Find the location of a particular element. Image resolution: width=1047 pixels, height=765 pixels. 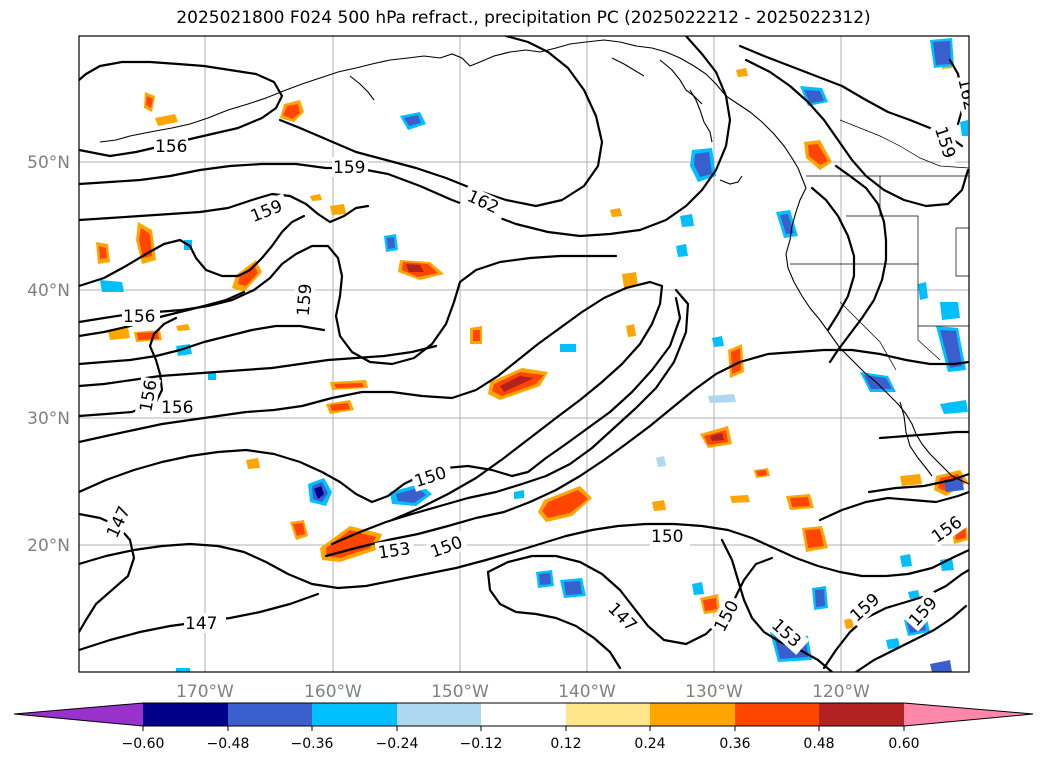

colorbar-tick-label: −0.24 is located at coordinates (397, 744).